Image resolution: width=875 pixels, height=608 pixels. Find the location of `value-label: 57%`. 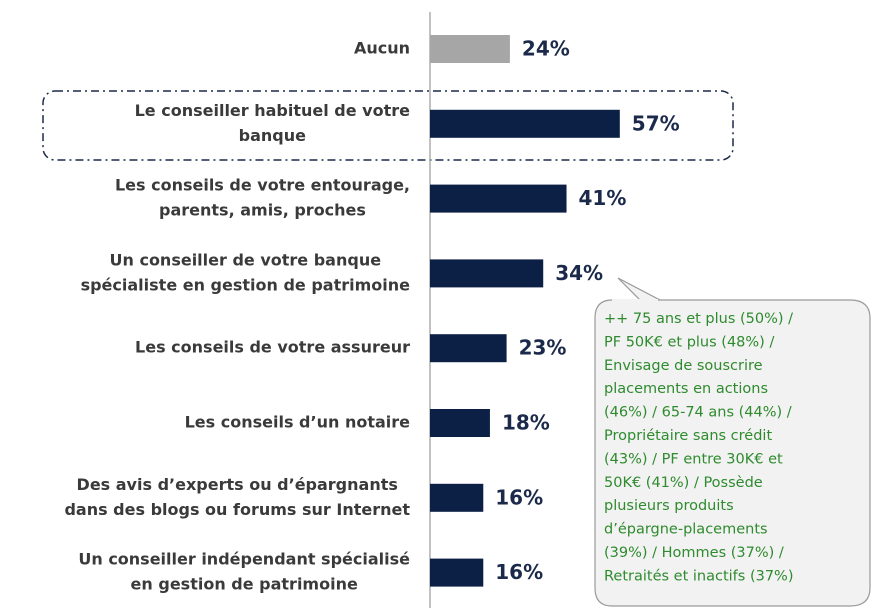

value-label: 57% is located at coordinates (656, 123).